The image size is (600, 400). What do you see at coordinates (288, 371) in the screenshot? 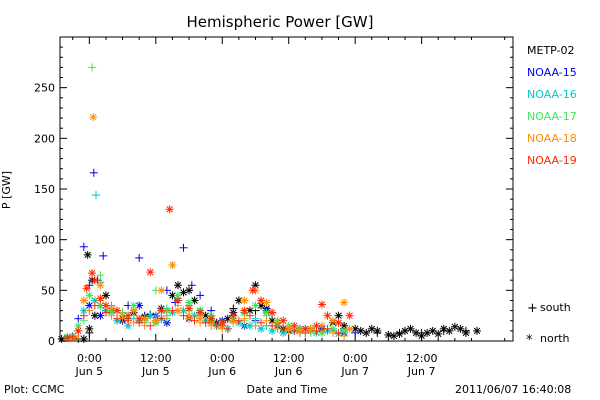
I see `x-tick-label-date: Jun 6` at bounding box center [288, 371].